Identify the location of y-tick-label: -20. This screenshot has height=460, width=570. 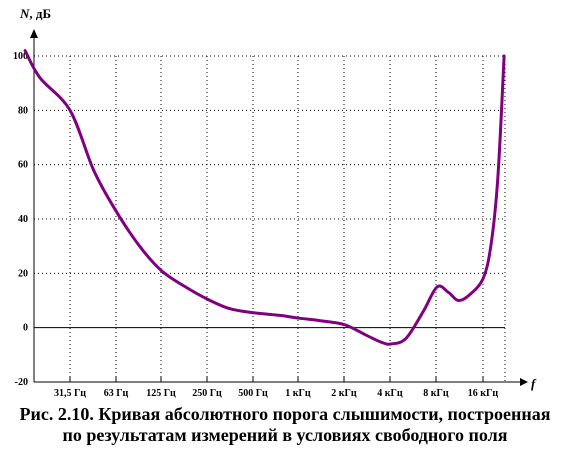
(21, 382).